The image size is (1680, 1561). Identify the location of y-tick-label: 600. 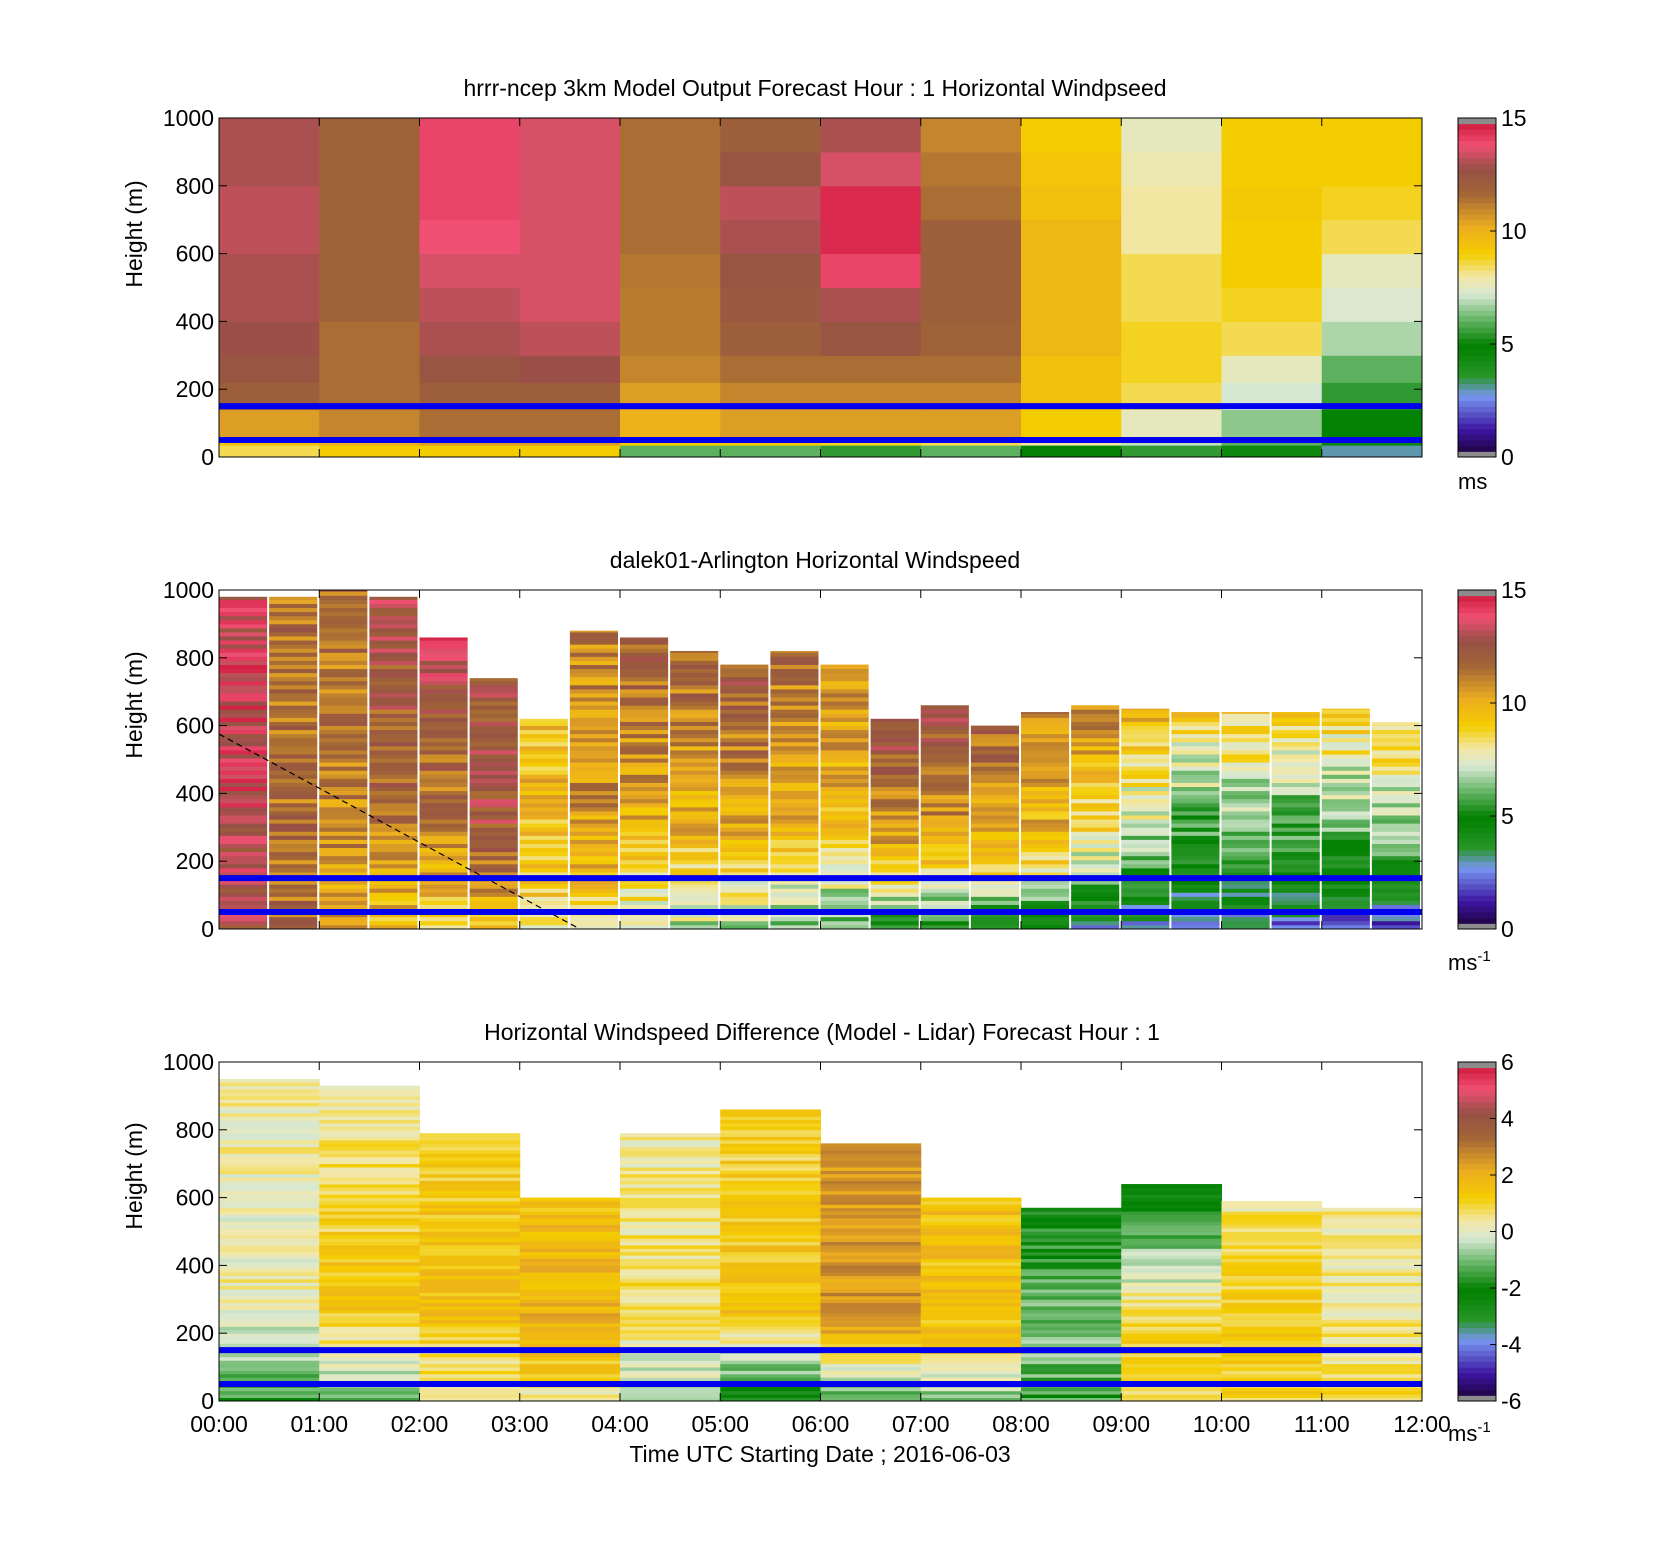
(195, 254).